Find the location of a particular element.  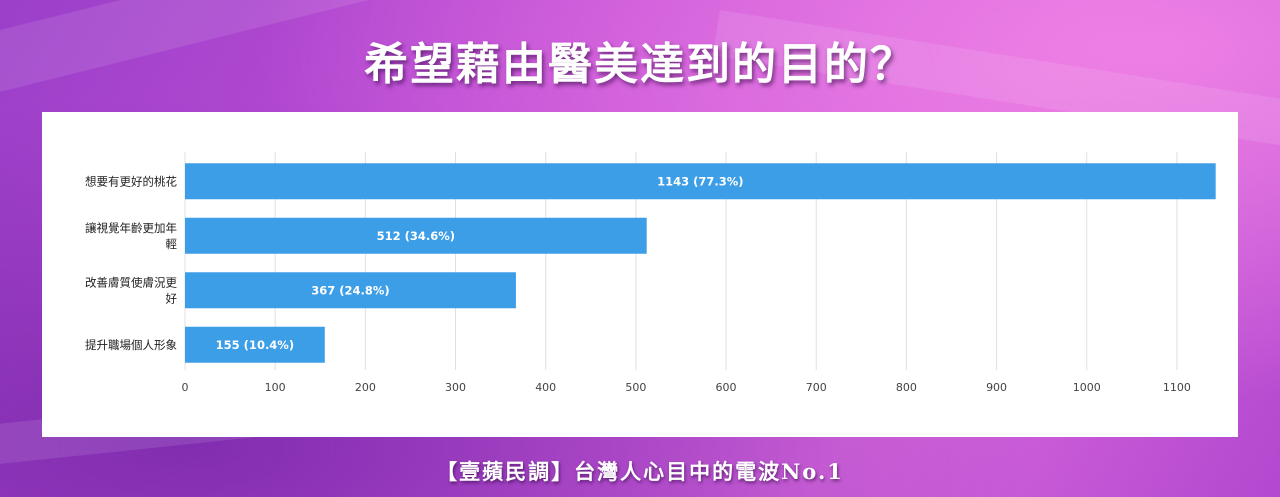

category-label: 輕 is located at coordinates (172, 244).